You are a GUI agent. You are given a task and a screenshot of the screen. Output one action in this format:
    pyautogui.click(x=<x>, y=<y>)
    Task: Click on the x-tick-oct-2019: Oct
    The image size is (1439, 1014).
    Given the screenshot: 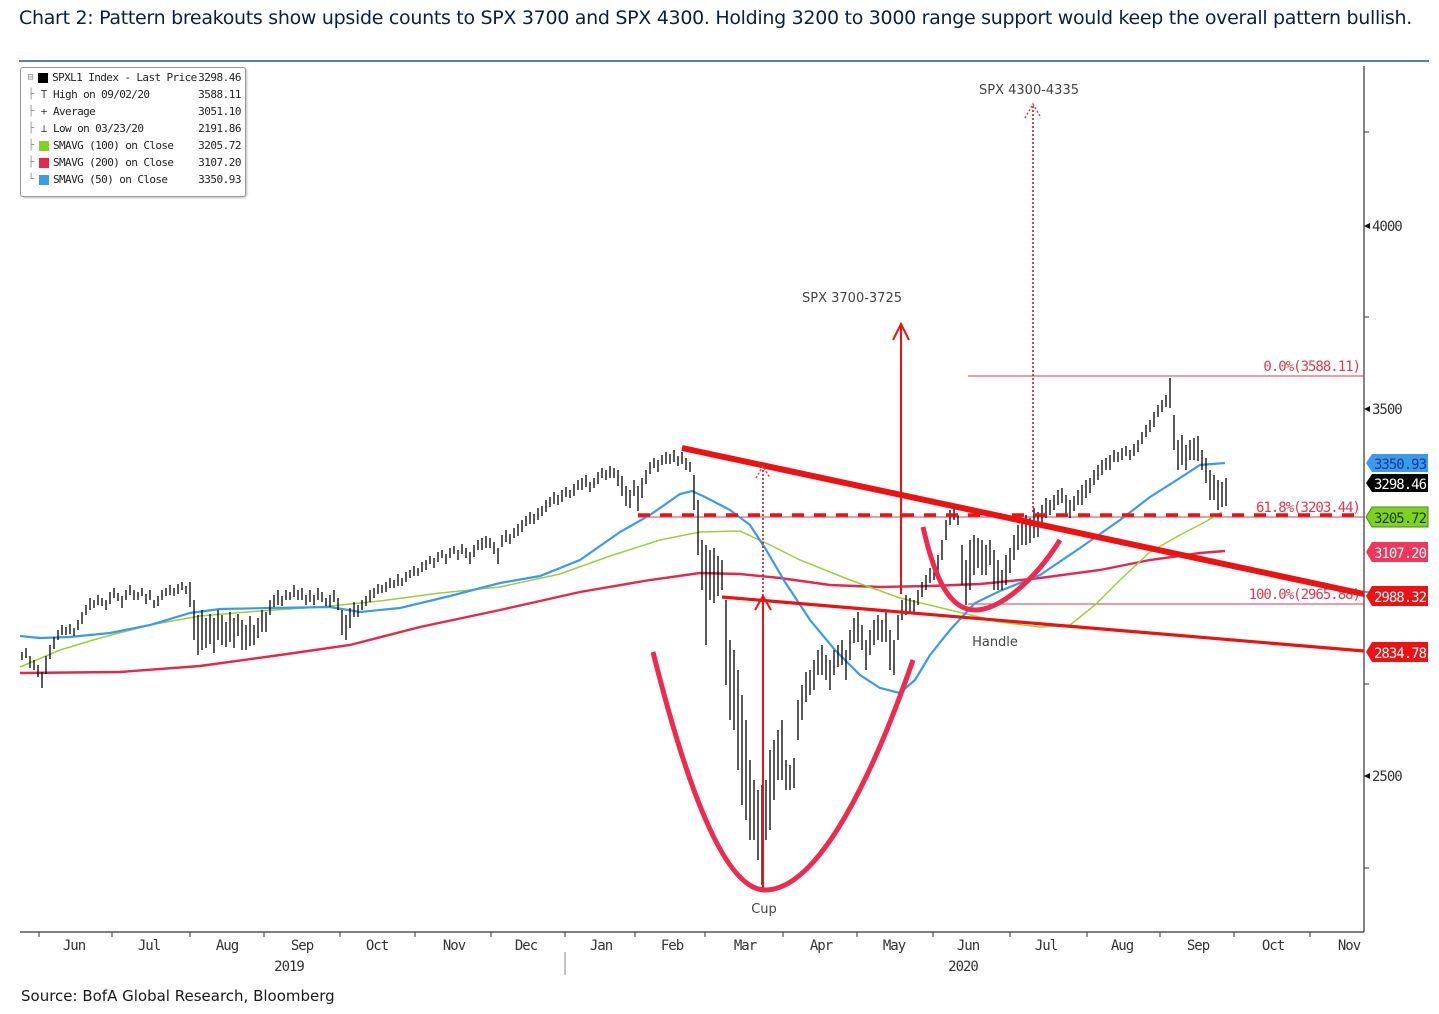 What is the action you would take?
    pyautogui.click(x=377, y=946)
    